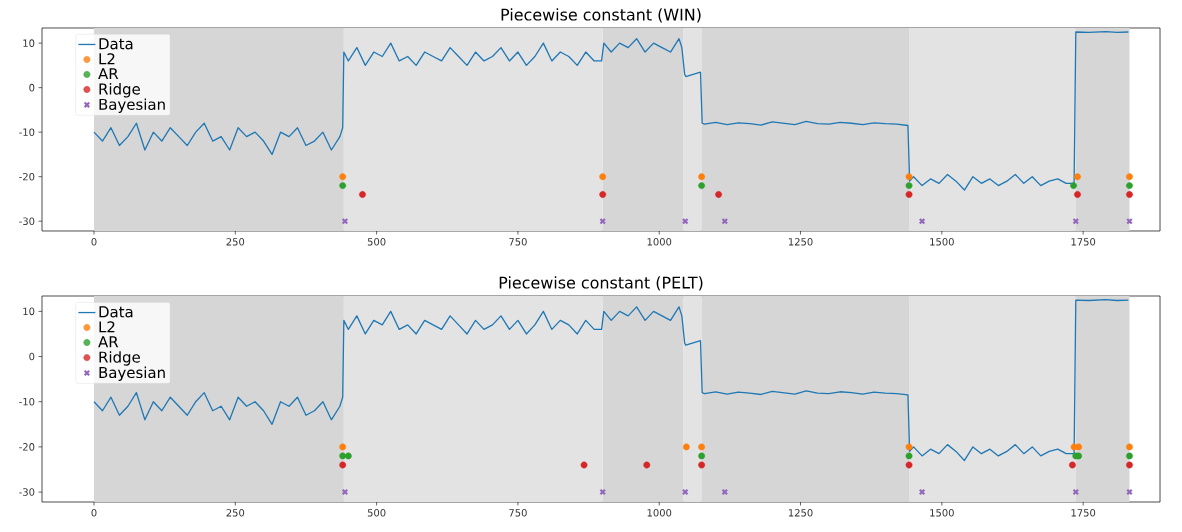  Describe the element at coordinates (601, 283) in the screenshot. I see `chart-title: Piecewise constant (PELT)` at that location.